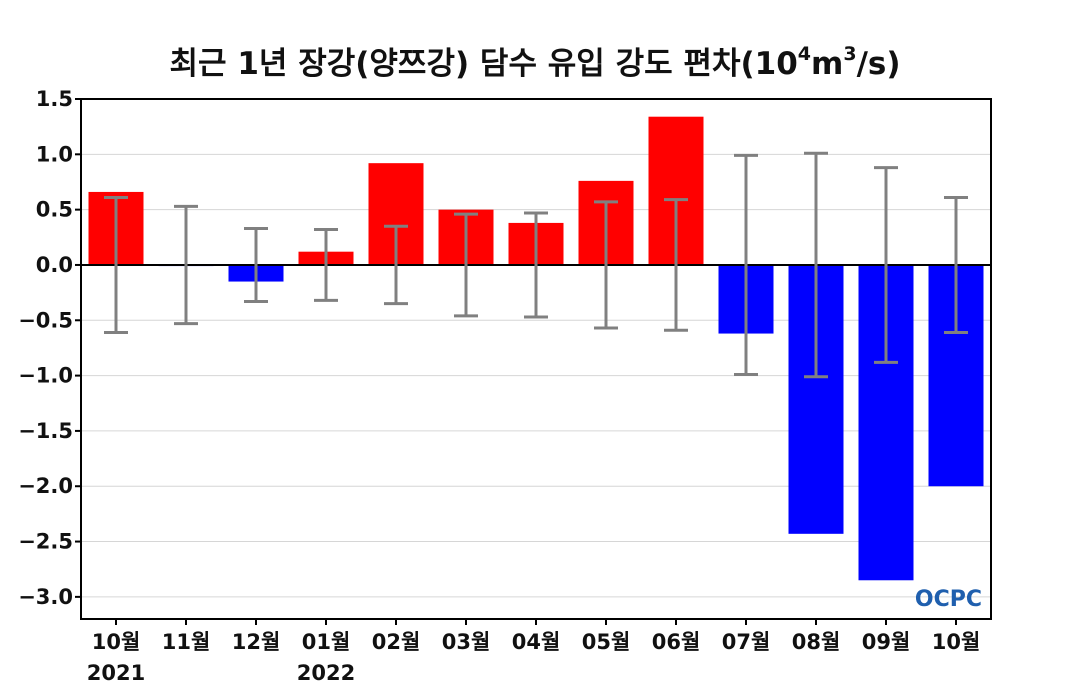 Image resolution: width=1070 pixels, height=700 pixels. Describe the element at coordinates (116, 673) in the screenshot. I see `x-year-label: 2021` at that location.